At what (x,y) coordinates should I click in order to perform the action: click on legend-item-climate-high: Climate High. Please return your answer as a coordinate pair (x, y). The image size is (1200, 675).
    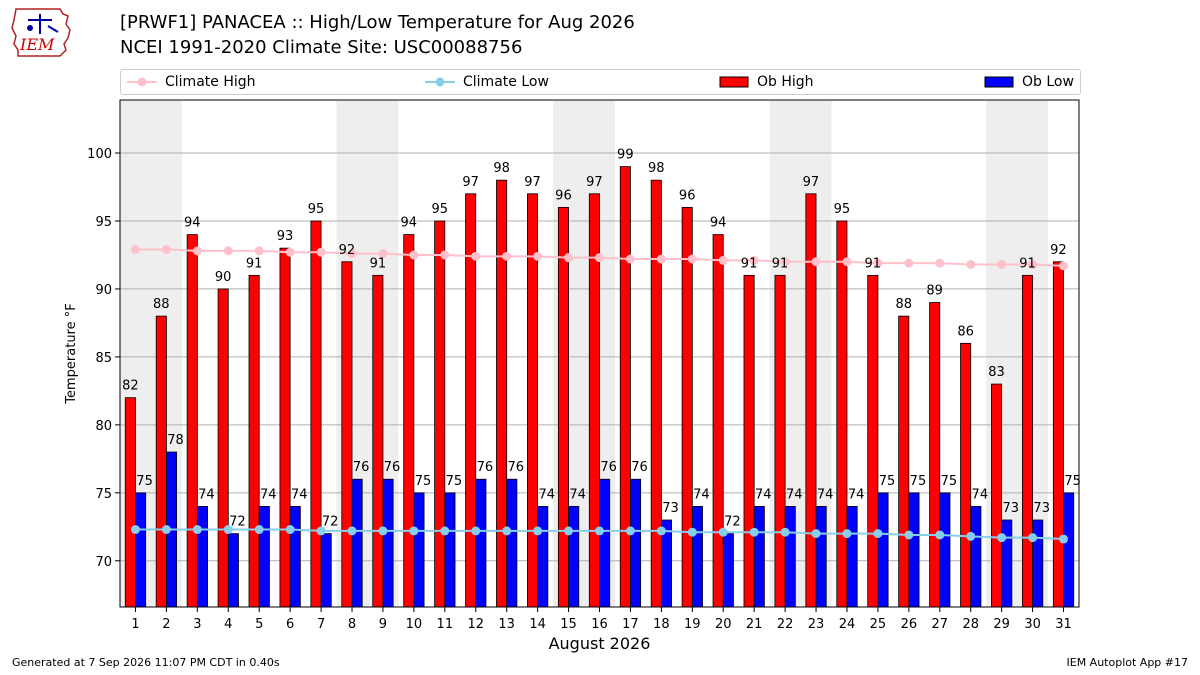
    Looking at the image, I should click on (191, 82).